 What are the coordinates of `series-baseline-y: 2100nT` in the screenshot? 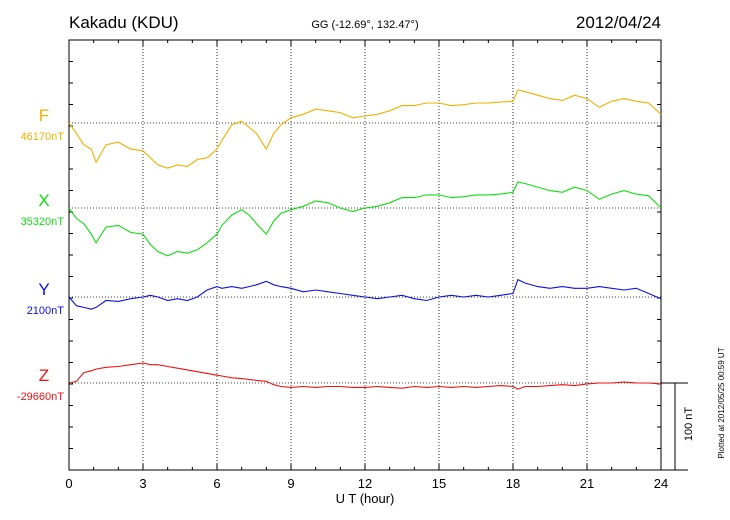 It's located at (46, 311).